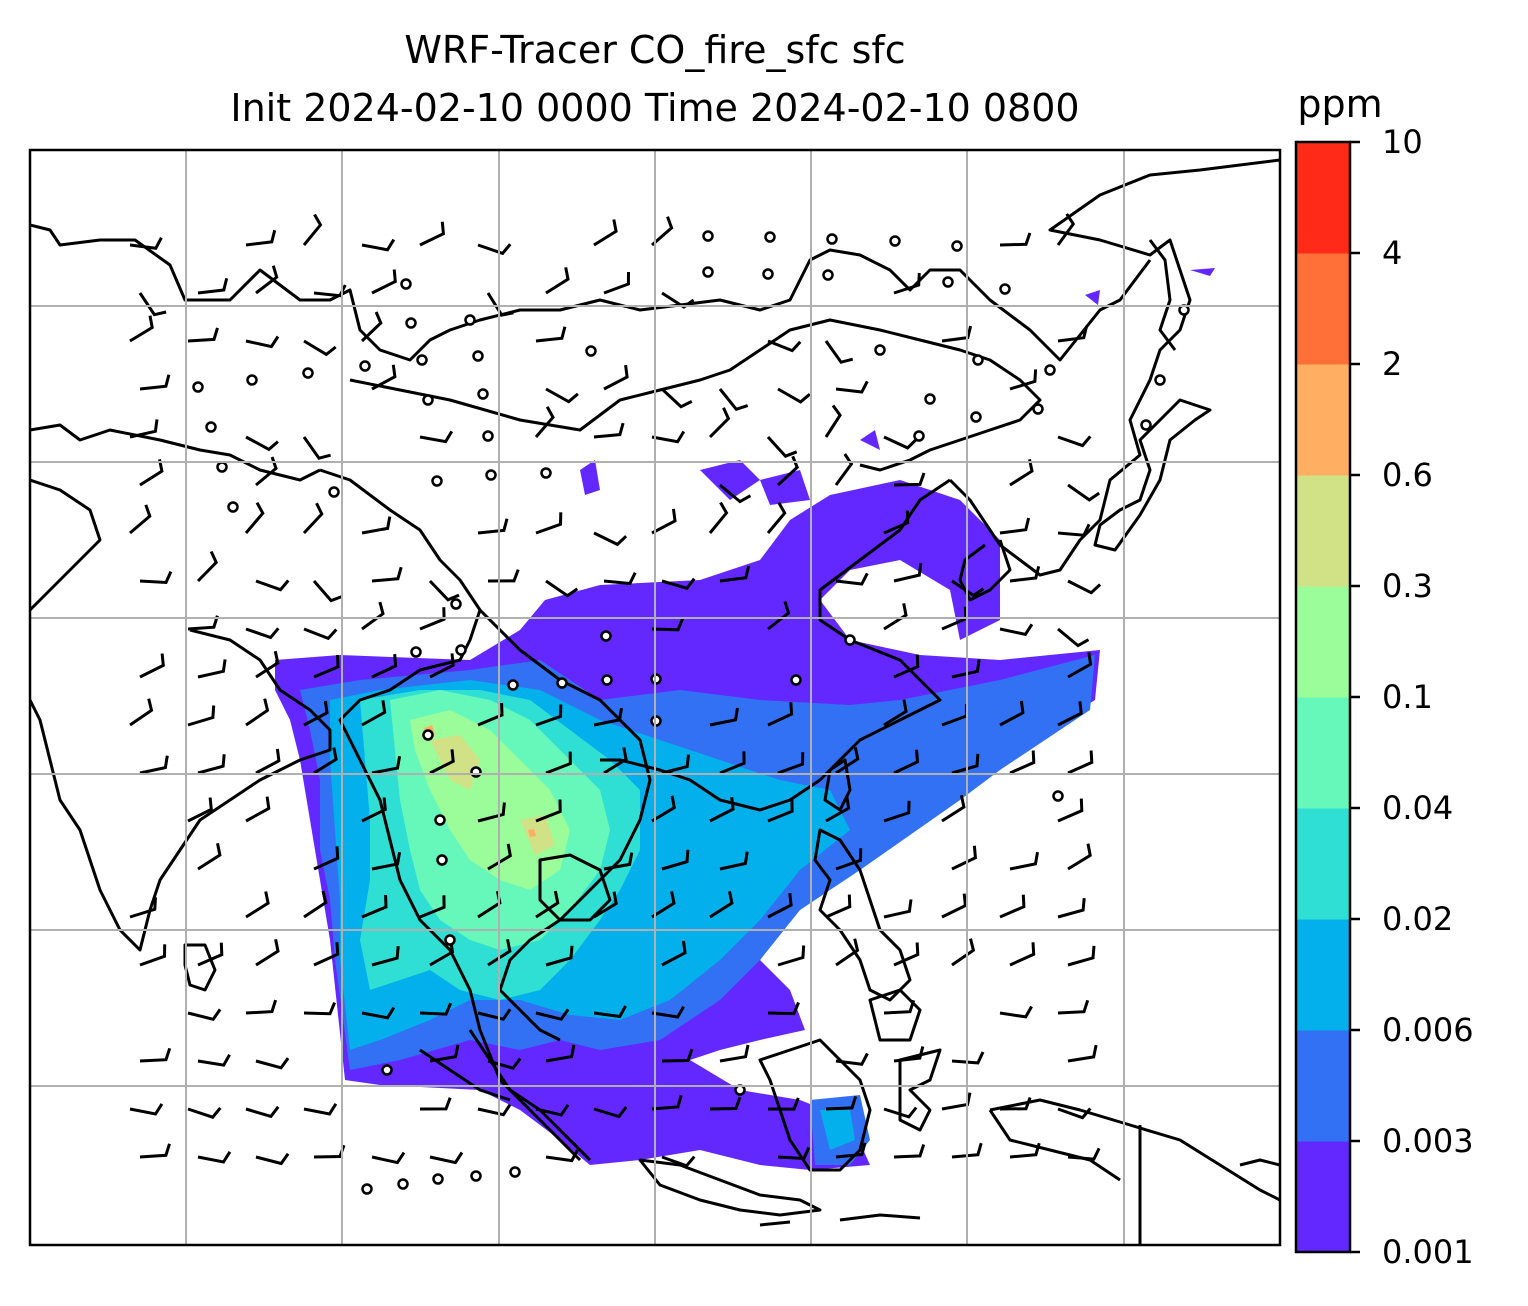 The width and height of the screenshot is (1528, 1306). I want to click on colorbar-tick-label: 0.003, so click(1428, 1141).